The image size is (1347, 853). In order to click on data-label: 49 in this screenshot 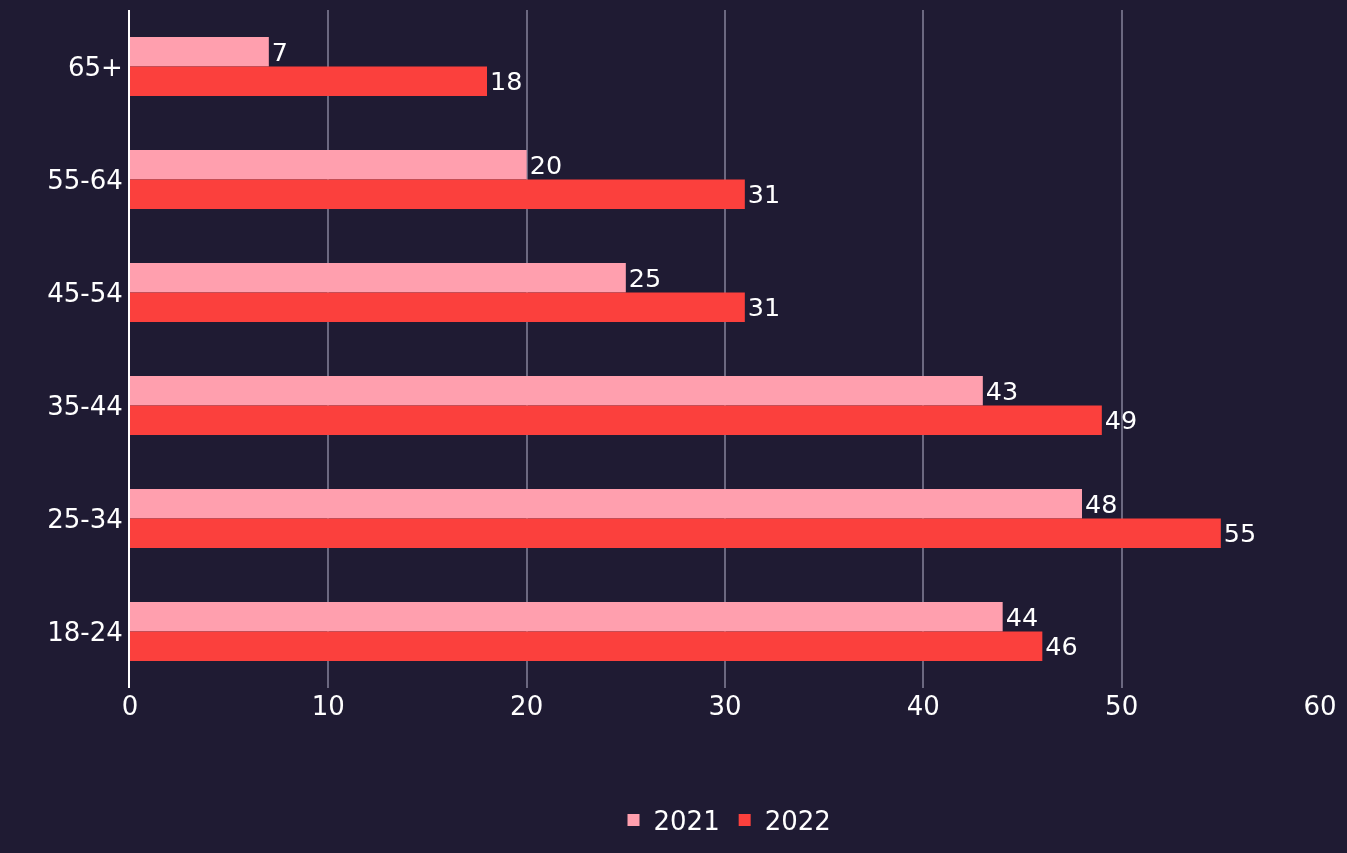, I will do `click(1121, 420)`.